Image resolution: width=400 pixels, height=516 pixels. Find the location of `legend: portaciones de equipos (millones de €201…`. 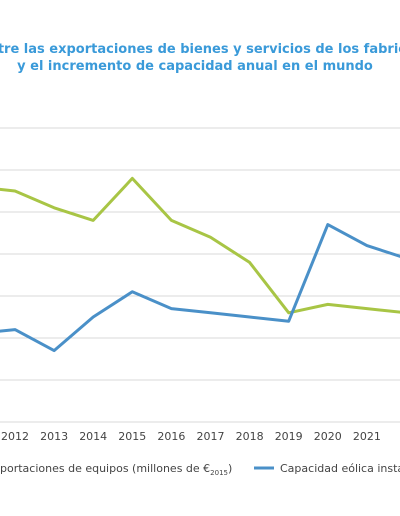

legend: portaciones de equipos (millones de €201… is located at coordinates (200, 469).